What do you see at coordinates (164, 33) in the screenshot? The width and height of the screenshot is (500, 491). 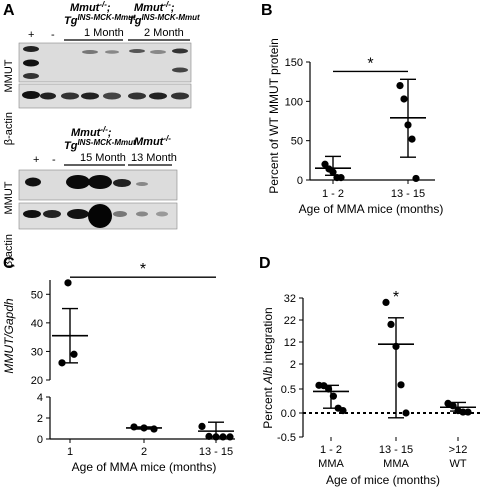 I see `group-age: 2 Month` at bounding box center [164, 33].